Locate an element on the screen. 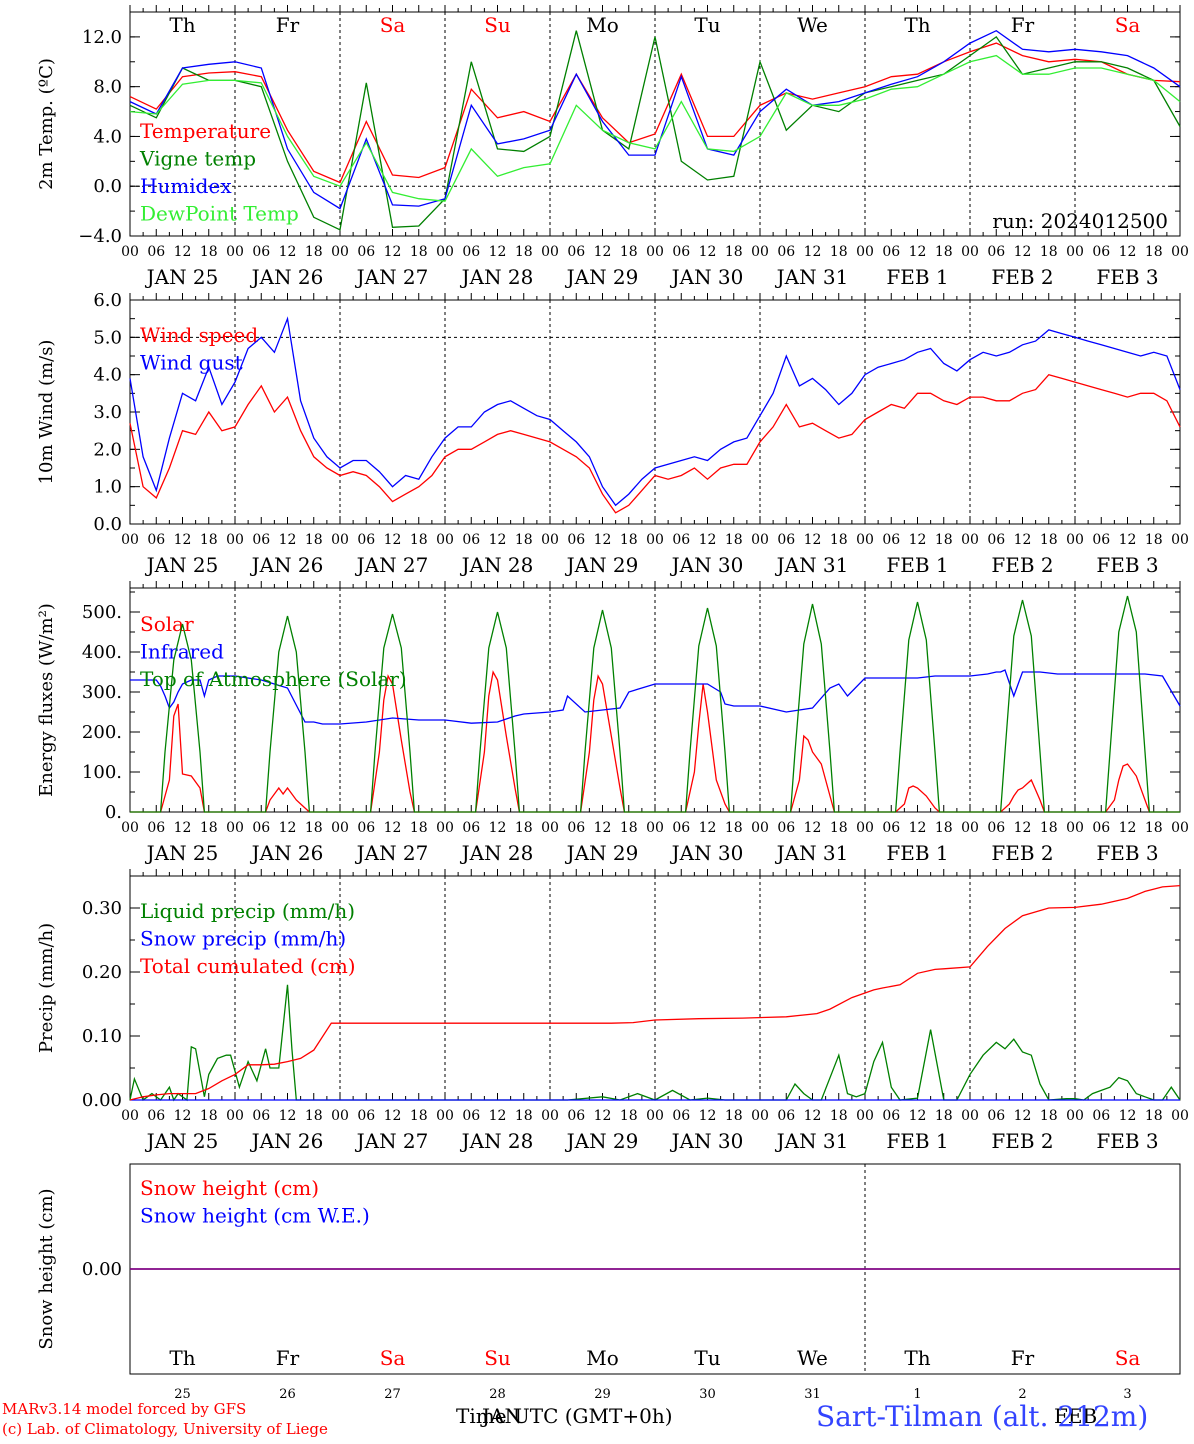  date-label: JAN 26 is located at coordinates (287, 853).